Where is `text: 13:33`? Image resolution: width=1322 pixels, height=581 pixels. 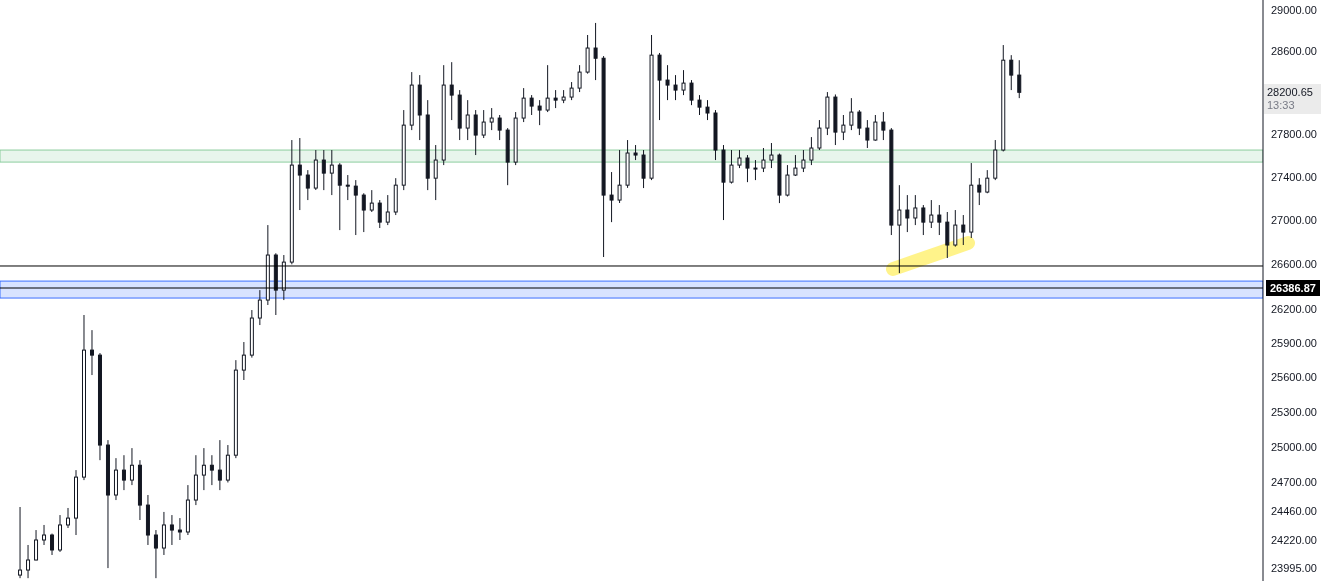 text: 13:33 is located at coordinates (1281, 106).